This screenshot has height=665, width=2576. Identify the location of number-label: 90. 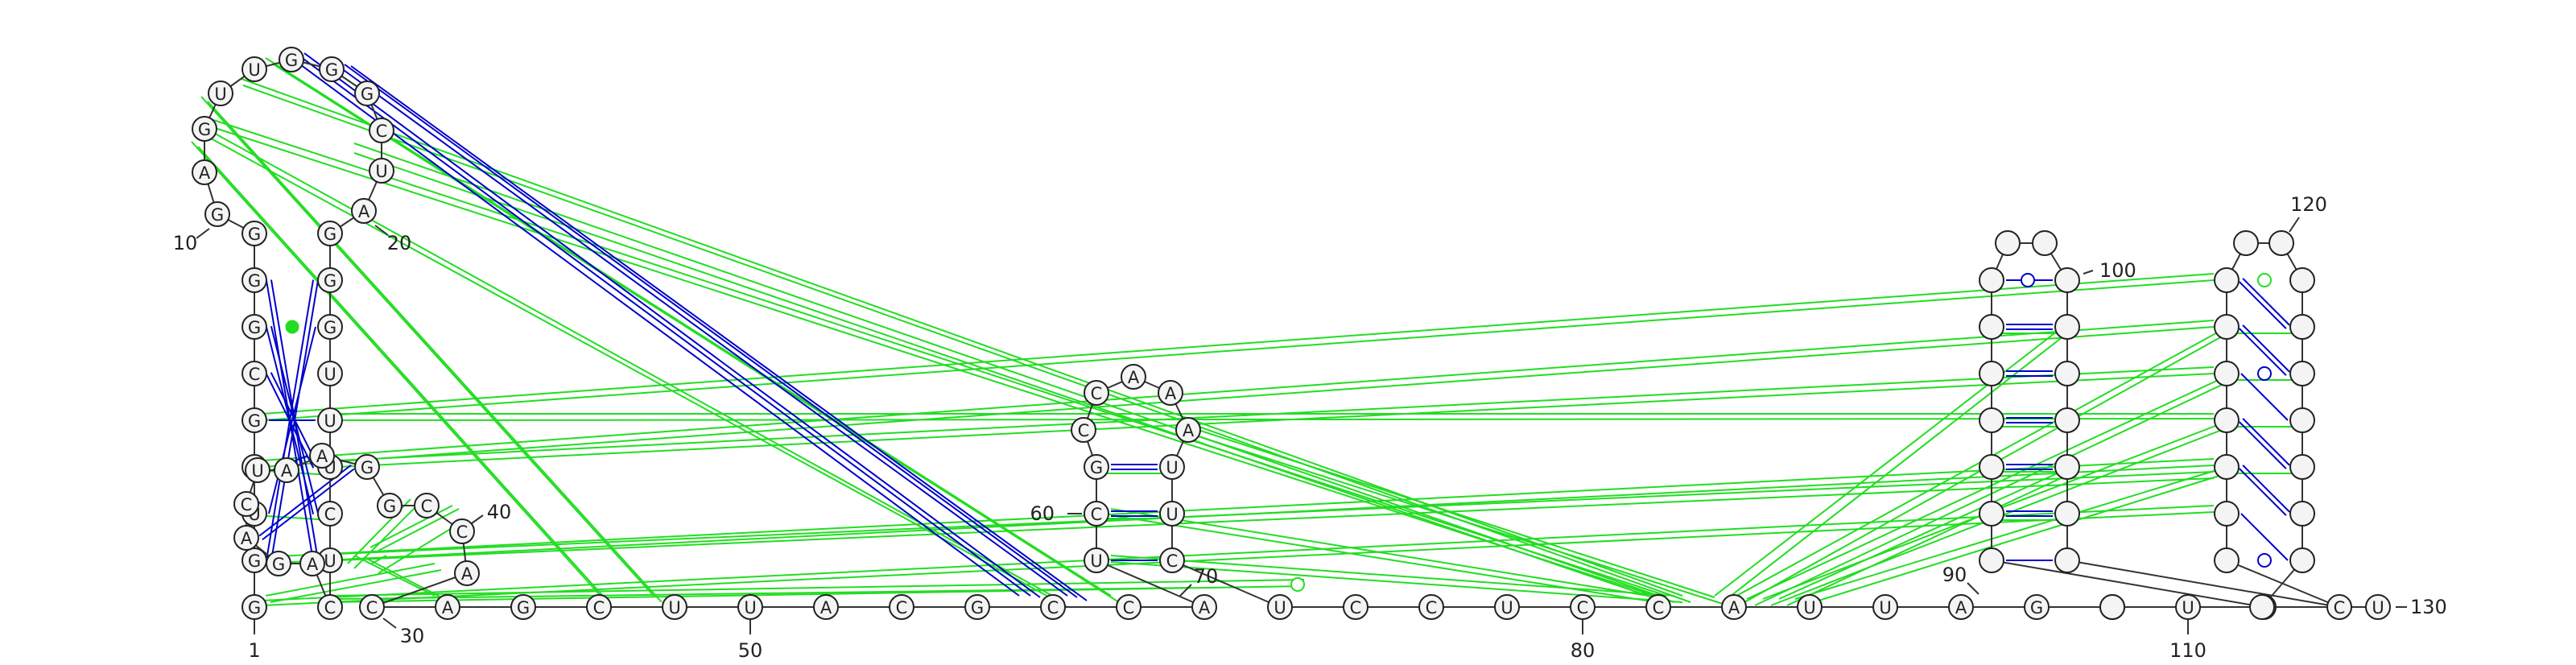
(1954, 575).